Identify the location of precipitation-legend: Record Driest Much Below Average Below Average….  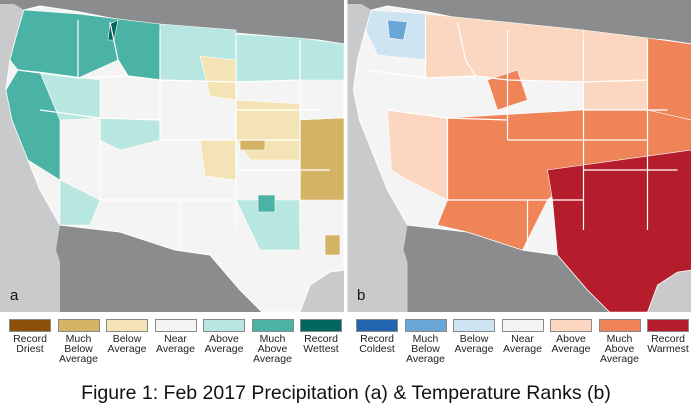
(172, 349).